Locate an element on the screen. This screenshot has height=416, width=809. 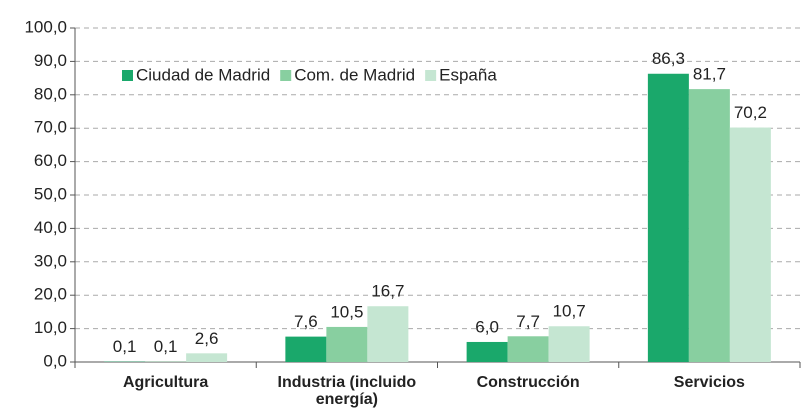
y-tick-label: 90,0 is located at coordinates (50, 60).